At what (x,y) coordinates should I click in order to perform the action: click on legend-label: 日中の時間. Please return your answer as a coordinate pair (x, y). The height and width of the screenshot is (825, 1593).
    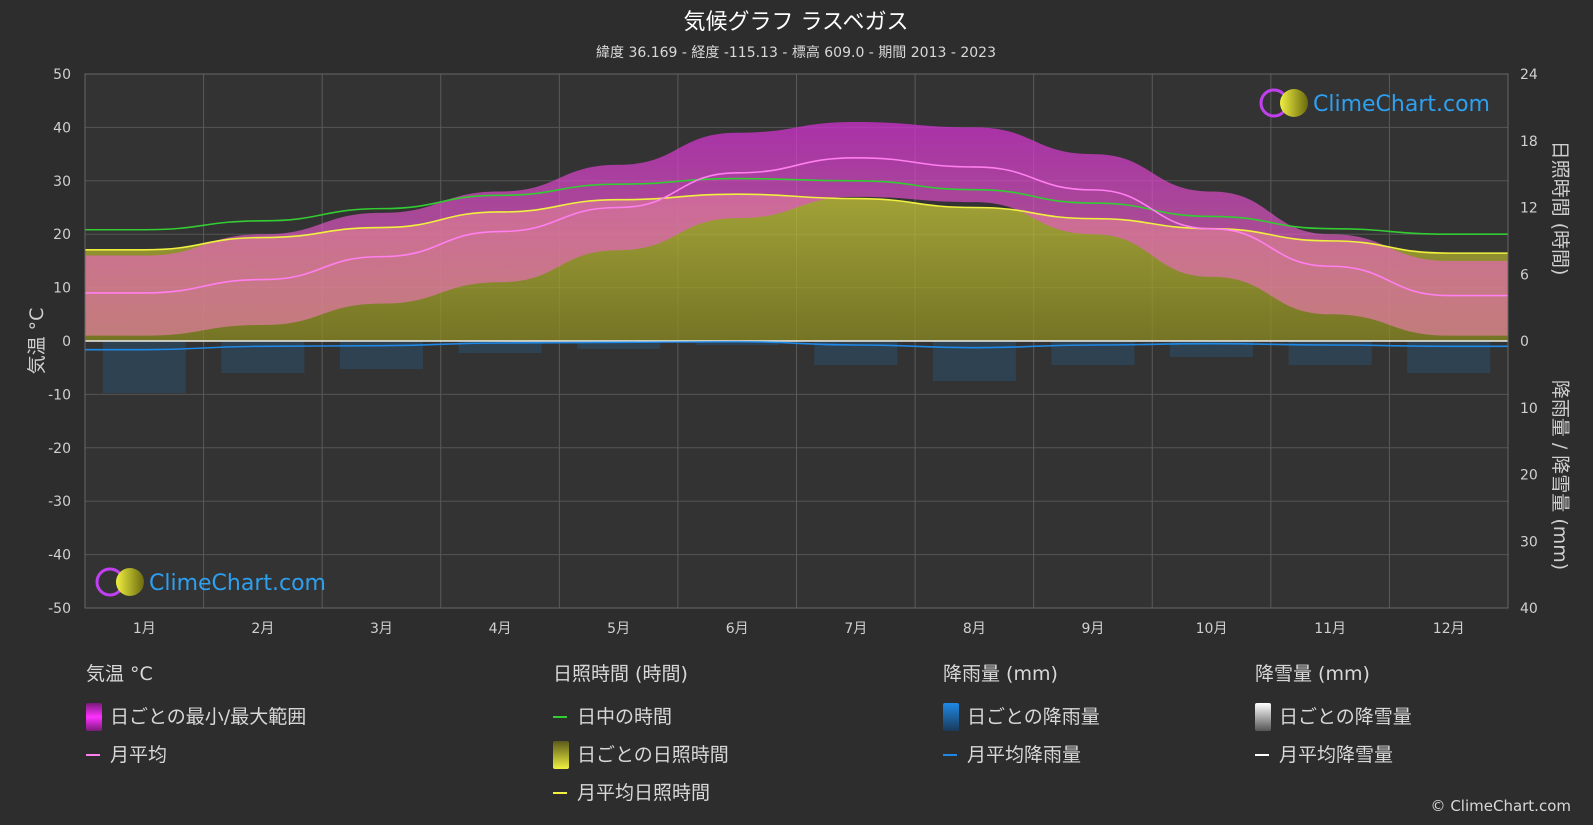
    Looking at the image, I should click on (625, 717).